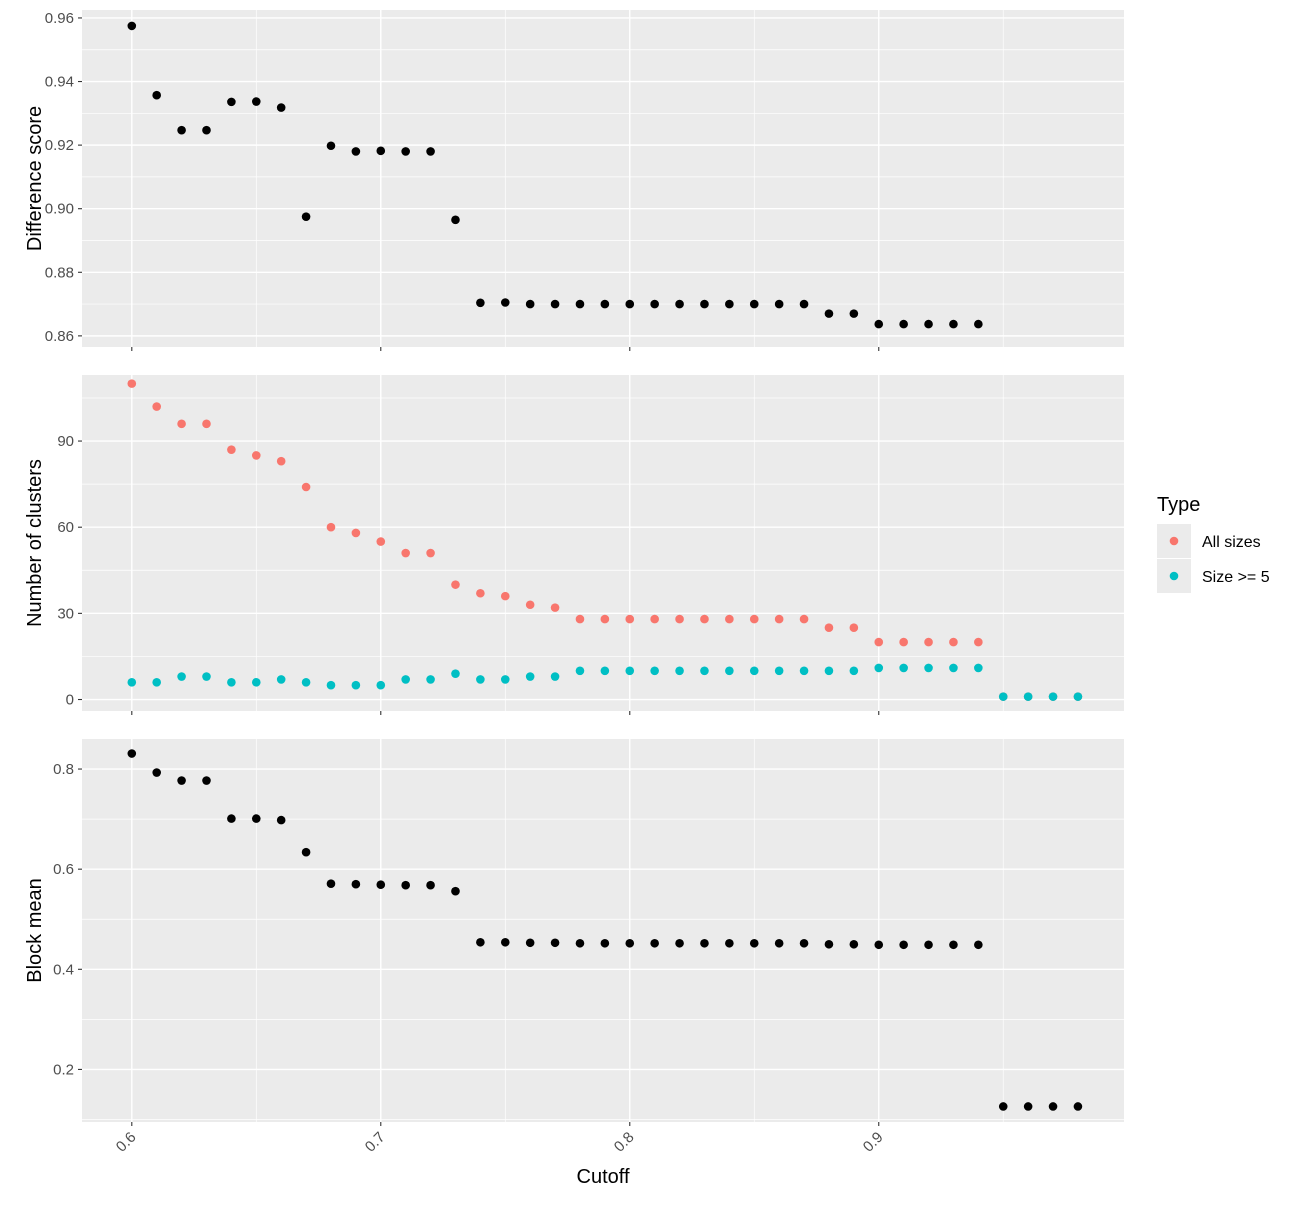 The height and width of the screenshot is (1205, 1300). Describe the element at coordinates (1178, 505) in the screenshot. I see `legend-title: Type` at that location.